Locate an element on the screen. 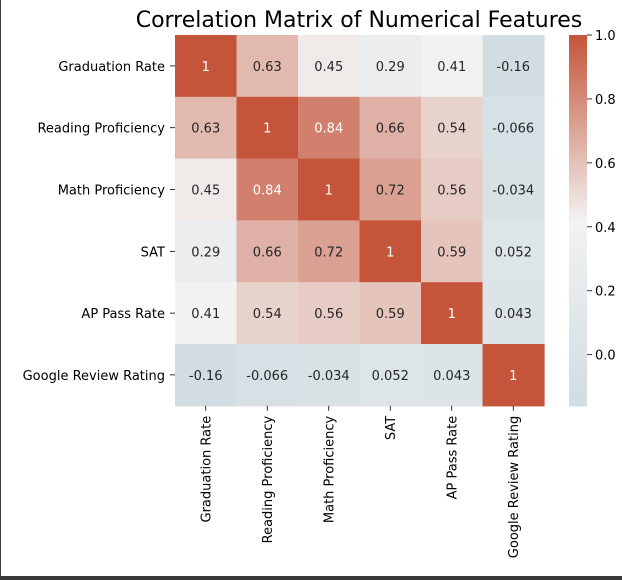 The height and width of the screenshot is (580, 622). cell-annotation: 0.59 is located at coordinates (451, 252).